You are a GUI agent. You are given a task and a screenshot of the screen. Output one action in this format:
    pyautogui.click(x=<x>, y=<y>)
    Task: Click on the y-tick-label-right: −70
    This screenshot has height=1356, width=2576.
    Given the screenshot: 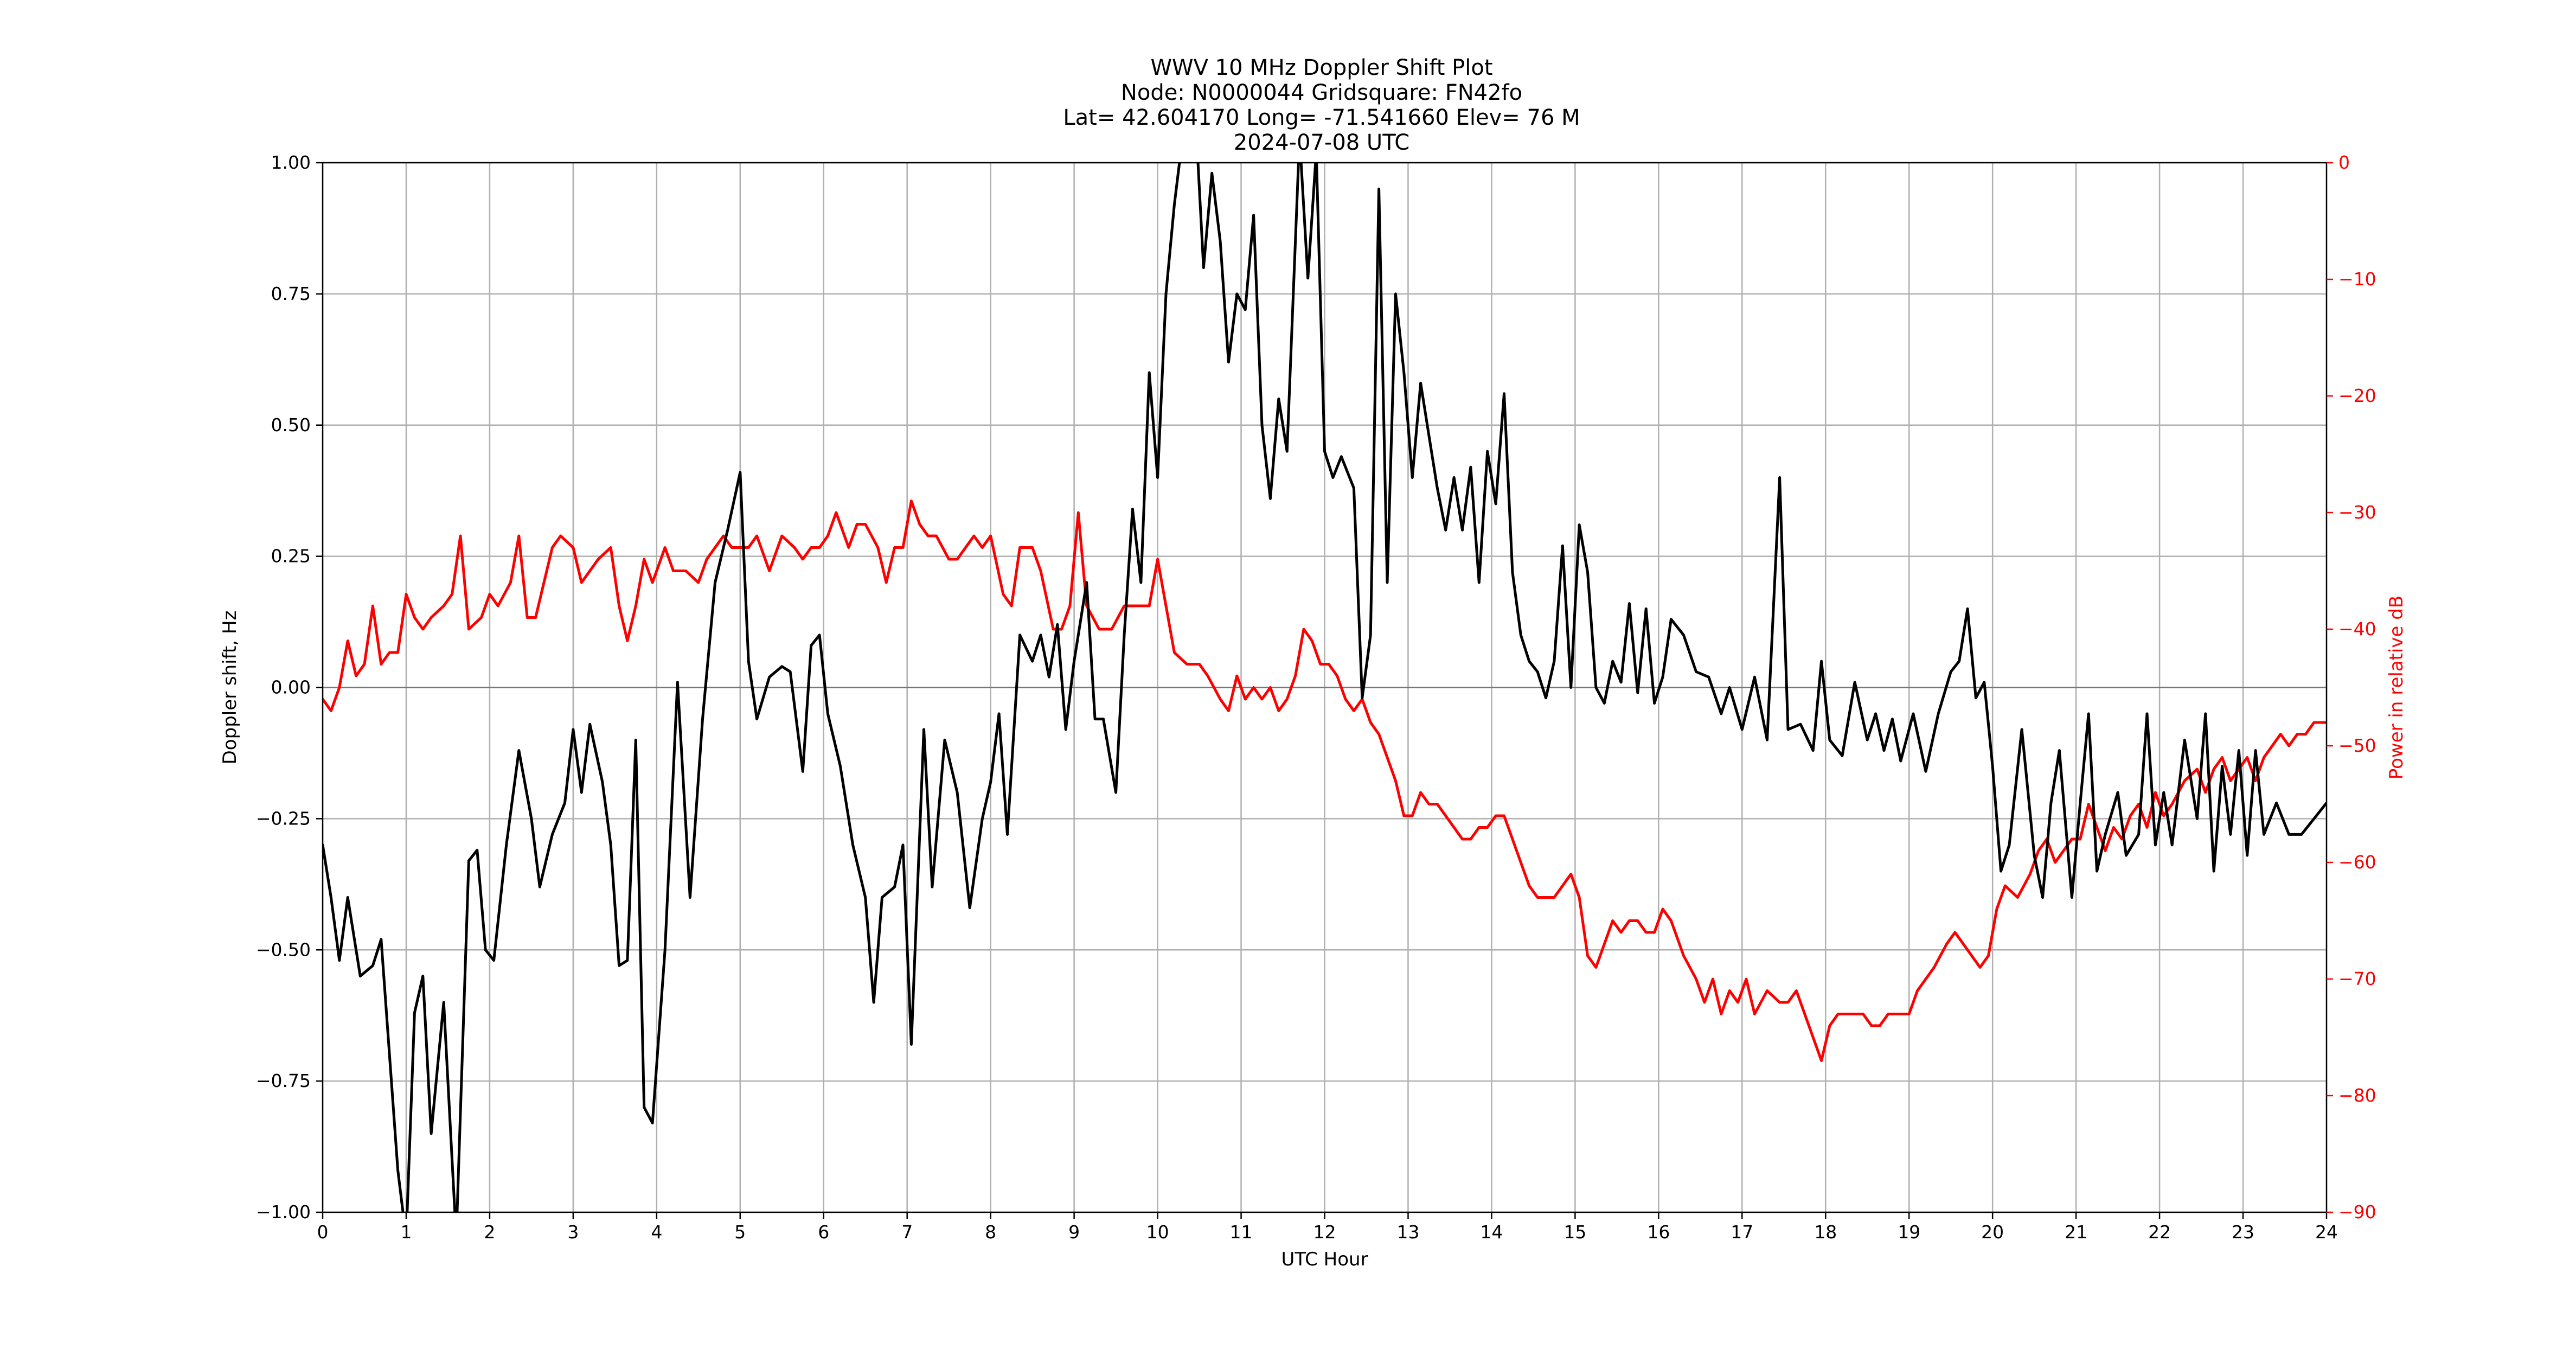 What is the action you would take?
    pyautogui.click(x=2357, y=978)
    